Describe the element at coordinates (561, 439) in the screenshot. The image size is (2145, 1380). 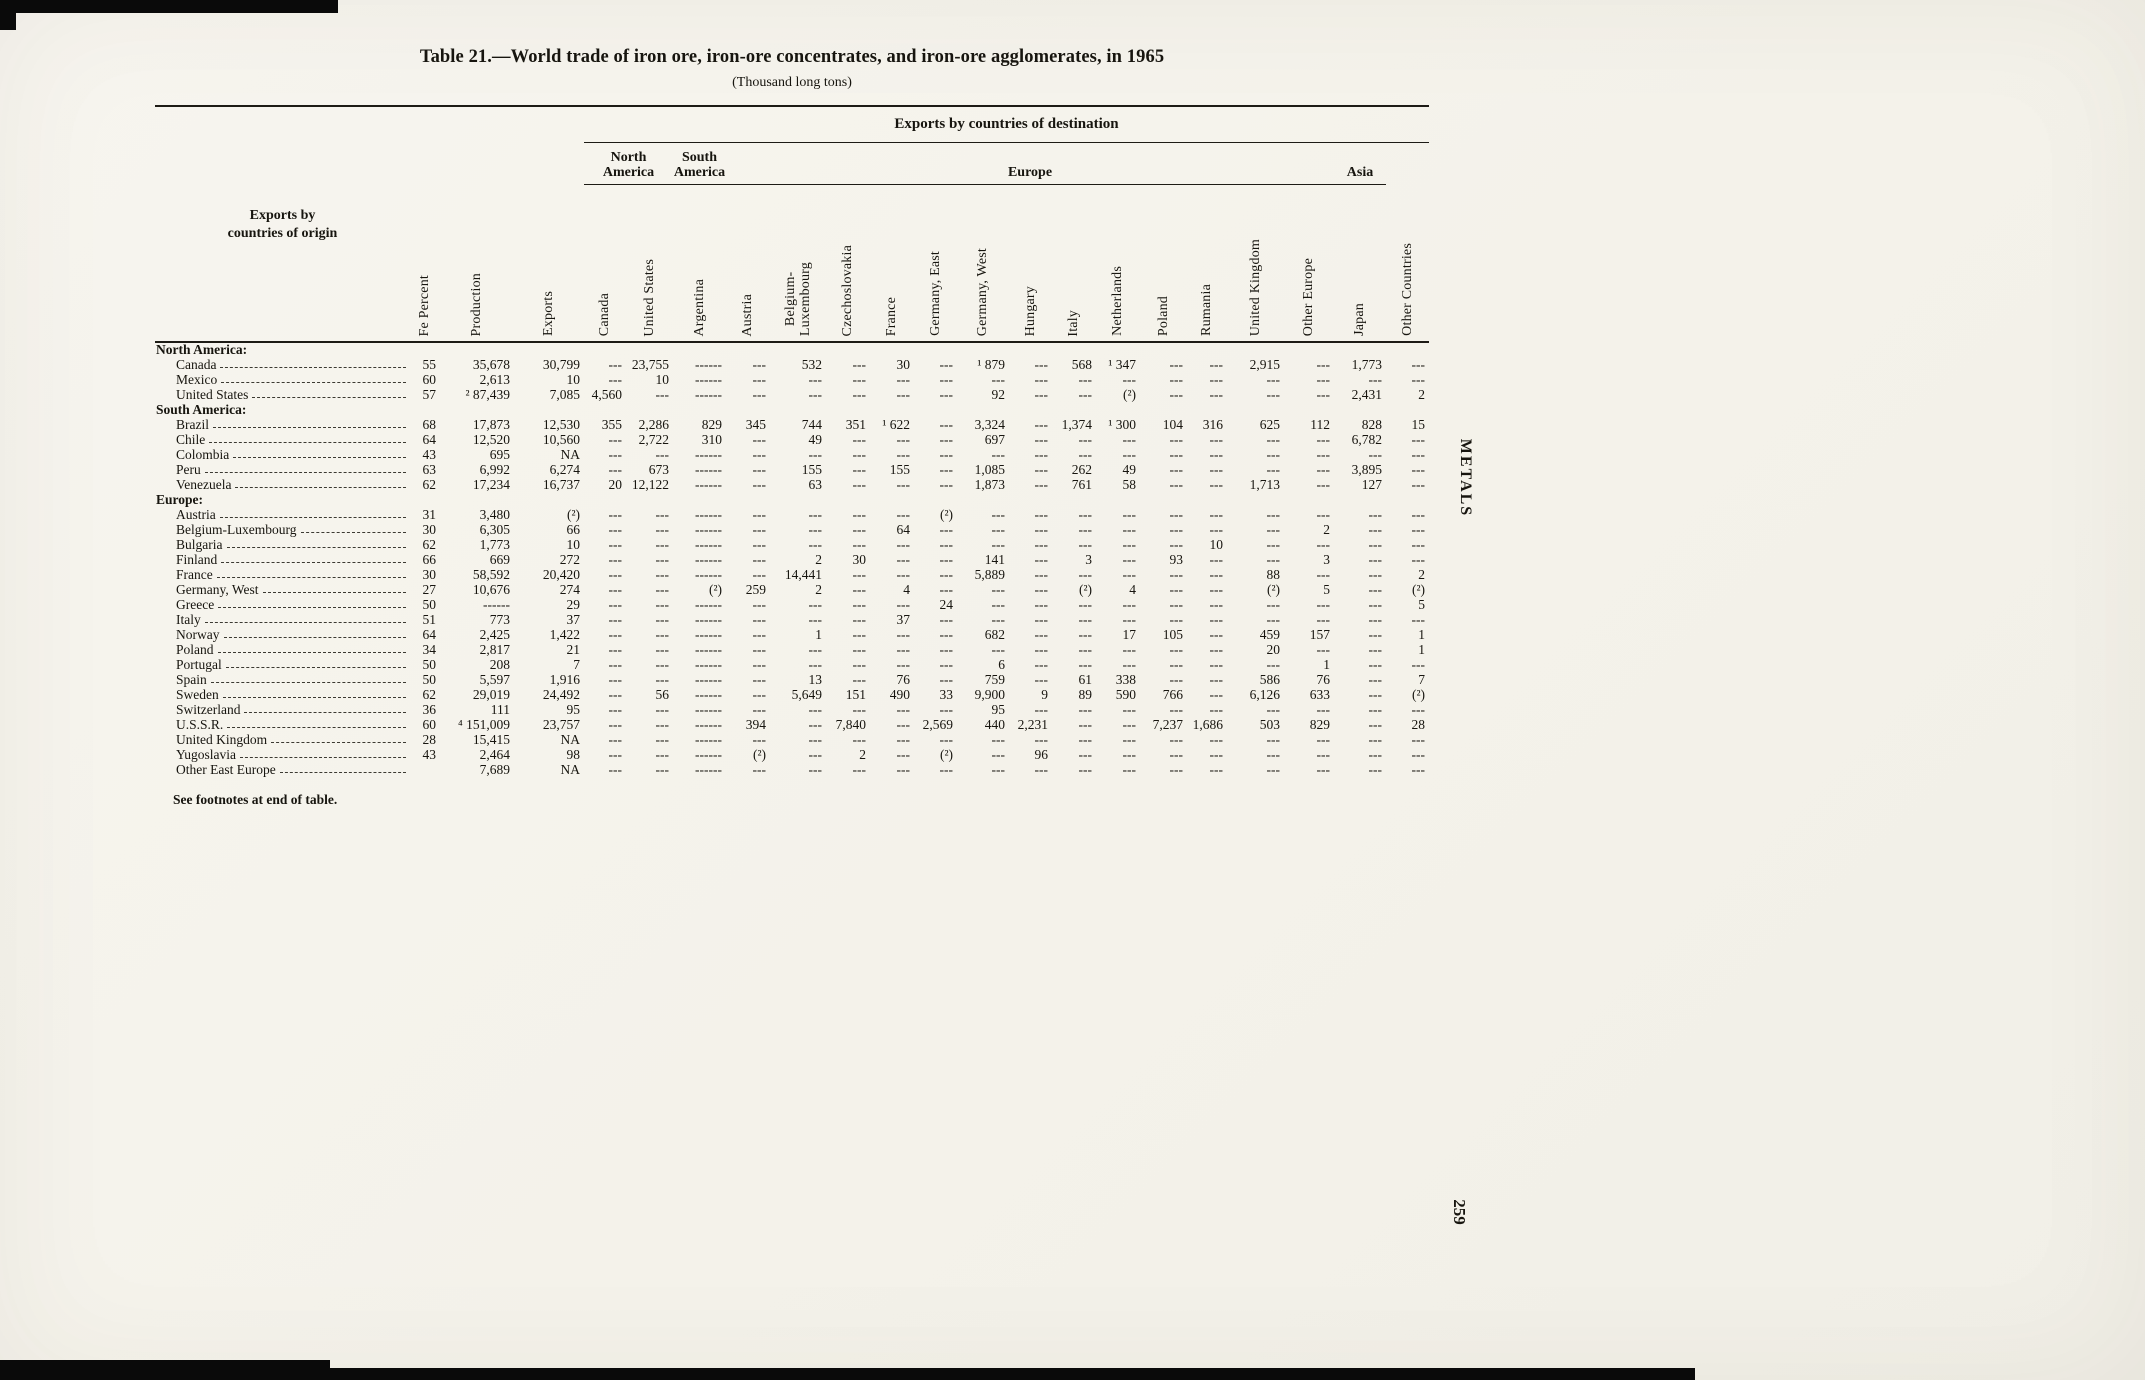
I see `value-cell: 10,560` at that location.